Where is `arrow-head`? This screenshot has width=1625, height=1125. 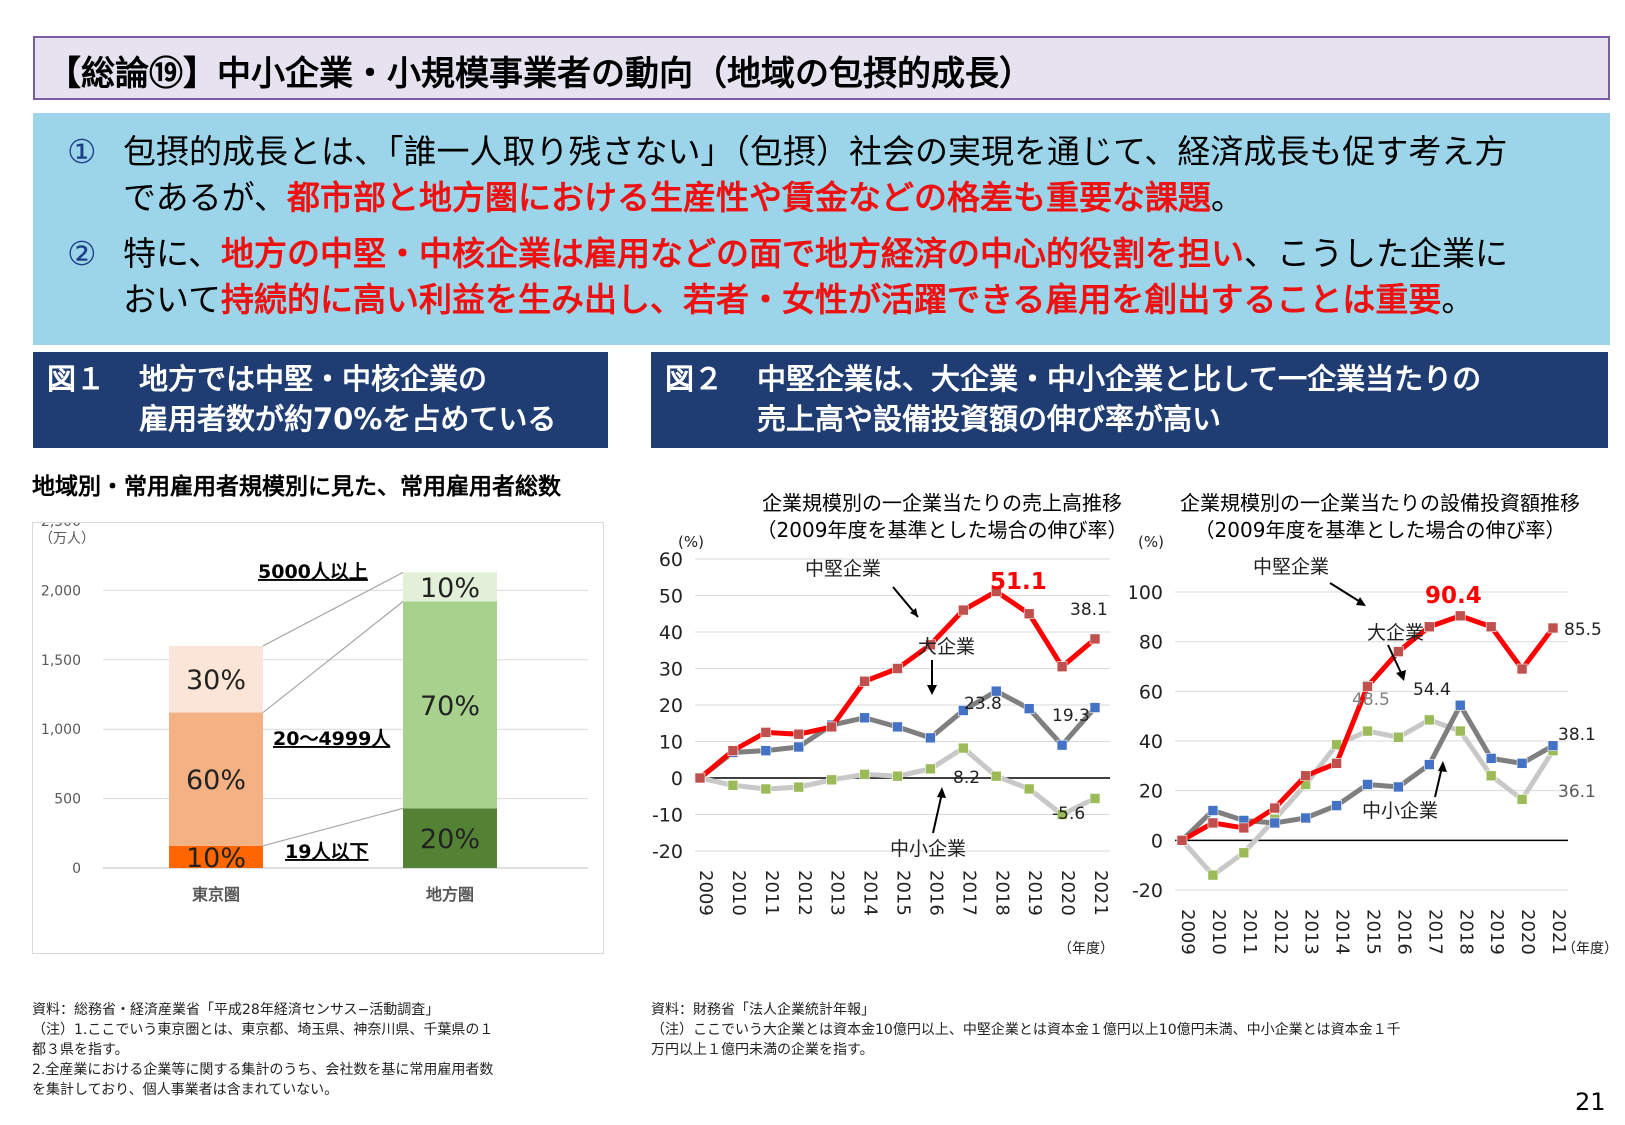
arrow-head is located at coordinates (914, 612).